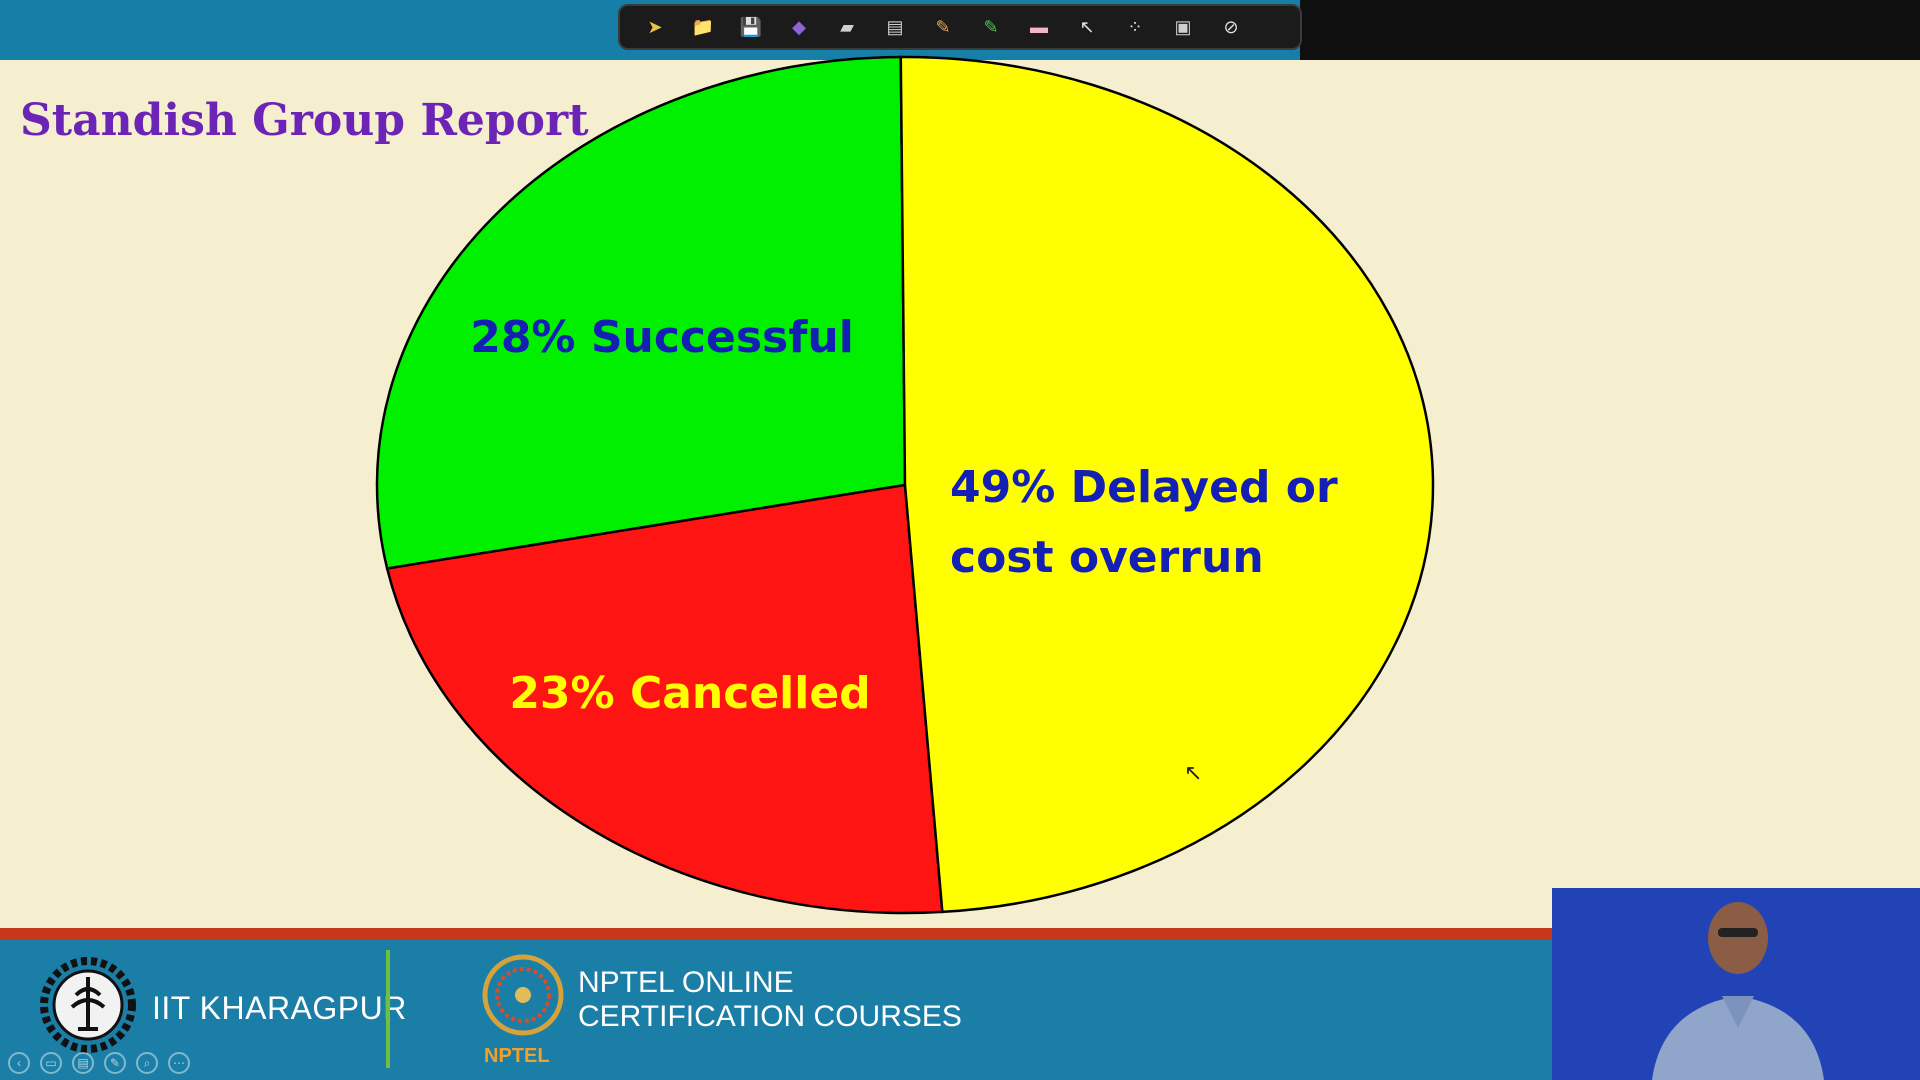 Image resolution: width=1920 pixels, height=1080 pixels. Describe the element at coordinates (19, 1063) in the screenshot. I see `prev-icon: ‹` at that location.